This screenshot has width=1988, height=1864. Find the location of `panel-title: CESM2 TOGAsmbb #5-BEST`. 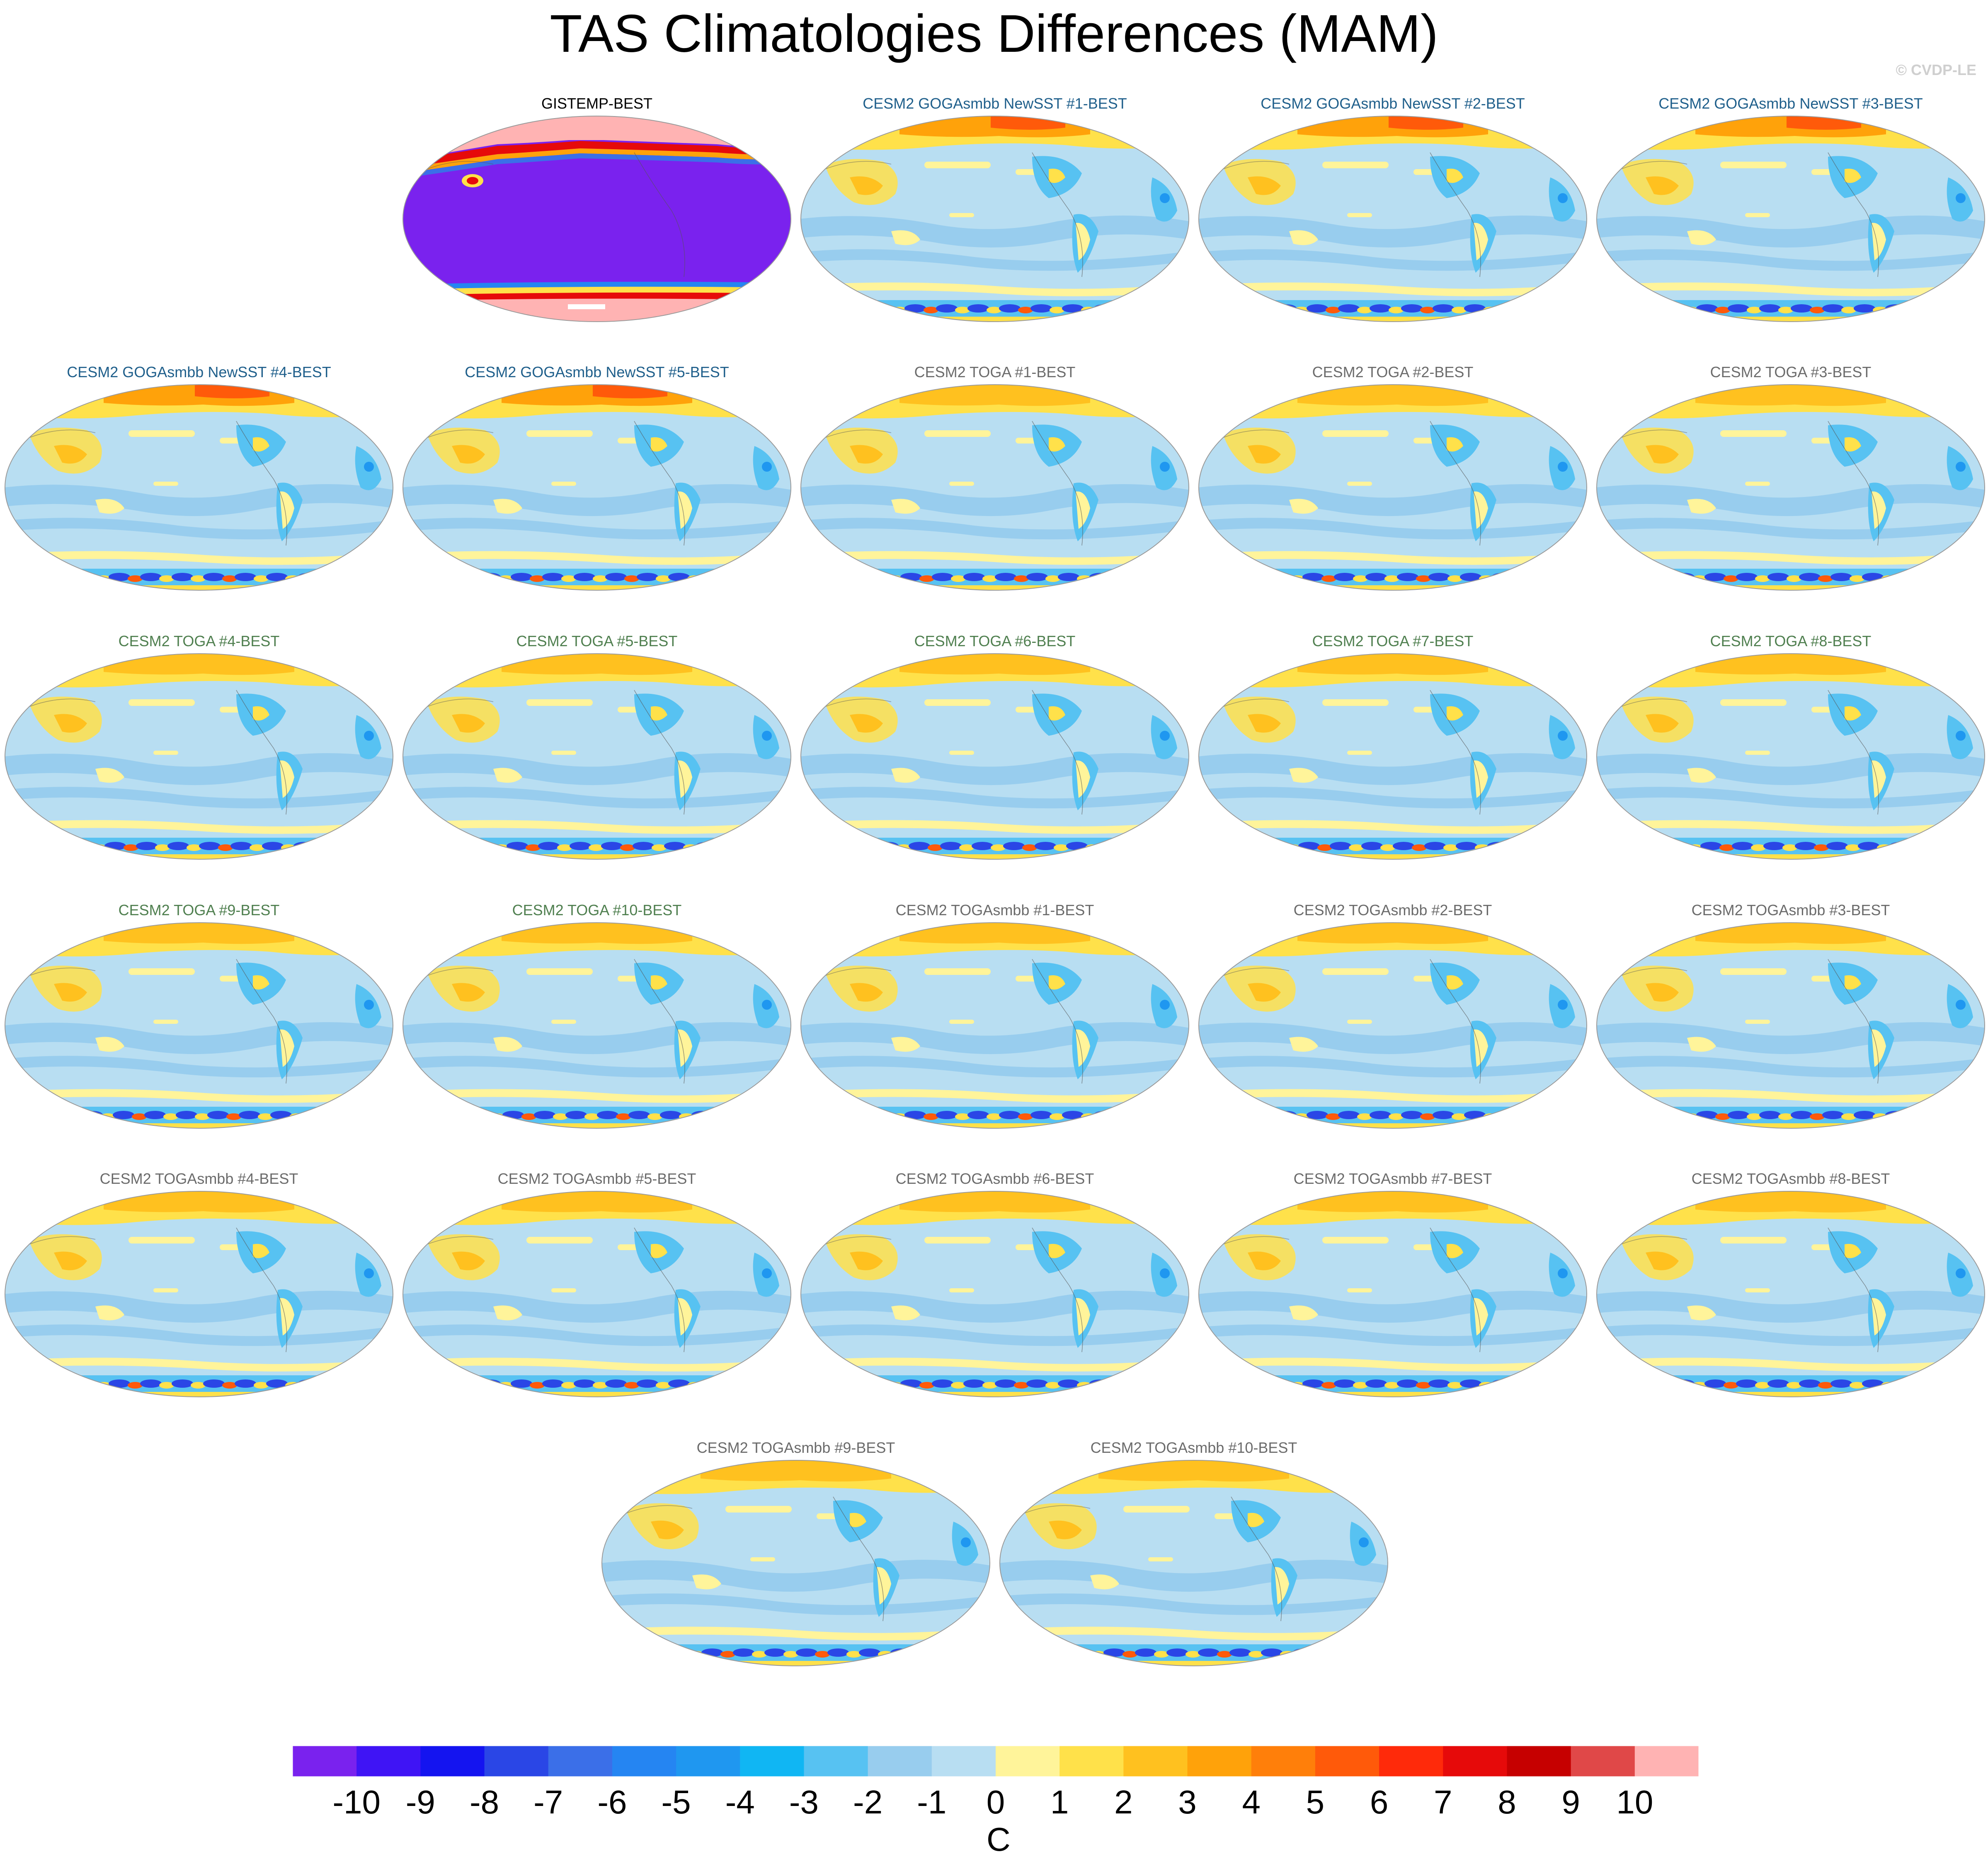

panel-title: CESM2 TOGAsmbb #5-BEST is located at coordinates (596, 1178).